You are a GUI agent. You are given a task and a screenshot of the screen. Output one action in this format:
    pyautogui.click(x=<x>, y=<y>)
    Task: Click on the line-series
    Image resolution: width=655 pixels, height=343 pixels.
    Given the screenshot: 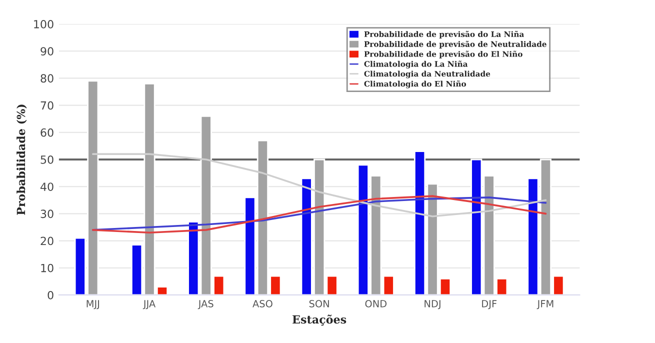 What is the action you would take?
    pyautogui.click(x=319, y=185)
    